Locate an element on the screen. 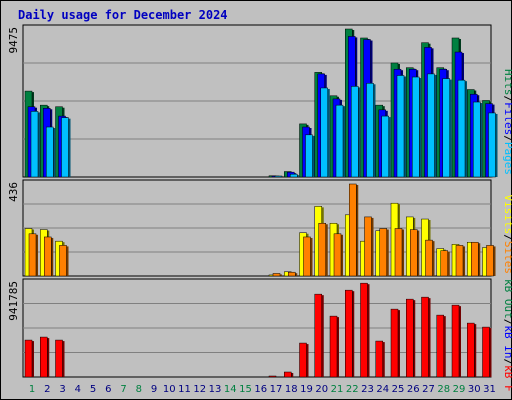  y-max-label-hits: 9475 is located at coordinates (13, 40).